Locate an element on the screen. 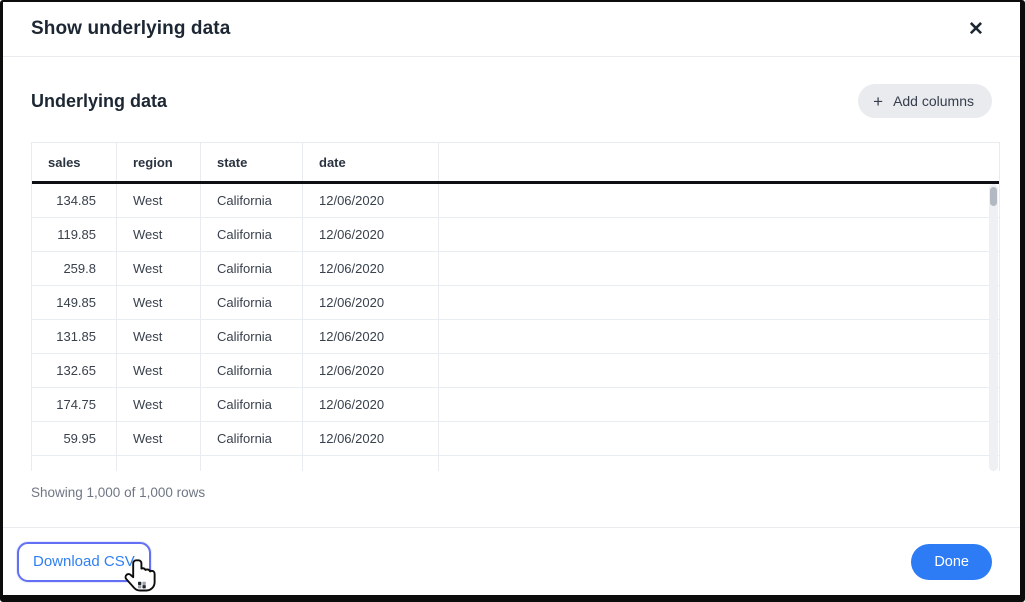 This screenshot has width=1025, height=602. cell-sales: 119.85 is located at coordinates (74, 234).